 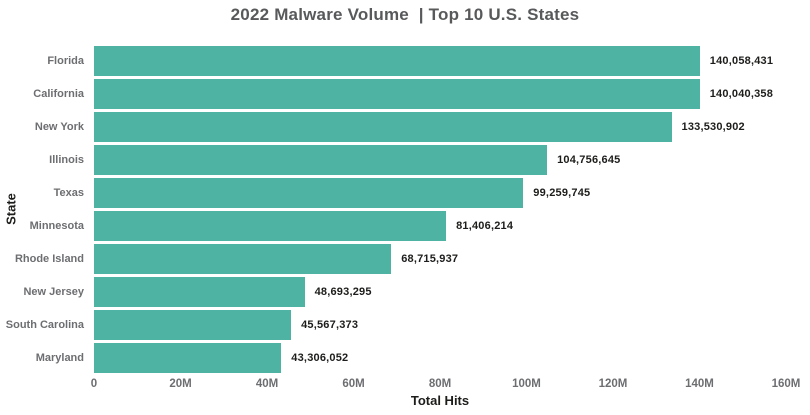 I want to click on category-label: Texas, so click(x=68, y=193).